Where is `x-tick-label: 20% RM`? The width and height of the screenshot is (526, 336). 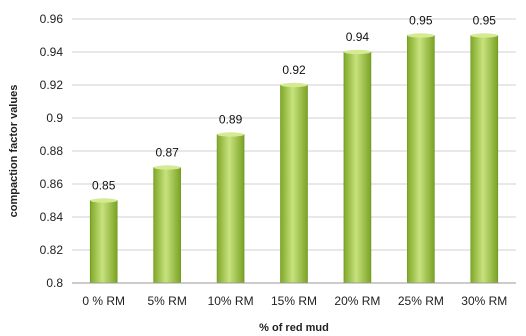 x-tick-label: 20% RM is located at coordinates (357, 301).